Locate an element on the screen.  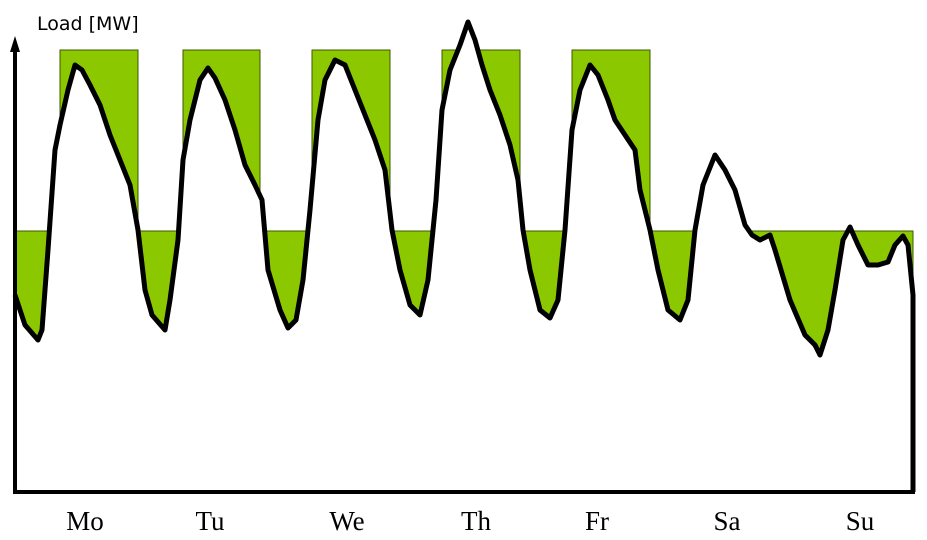
day-label: Sa is located at coordinates (727, 521).